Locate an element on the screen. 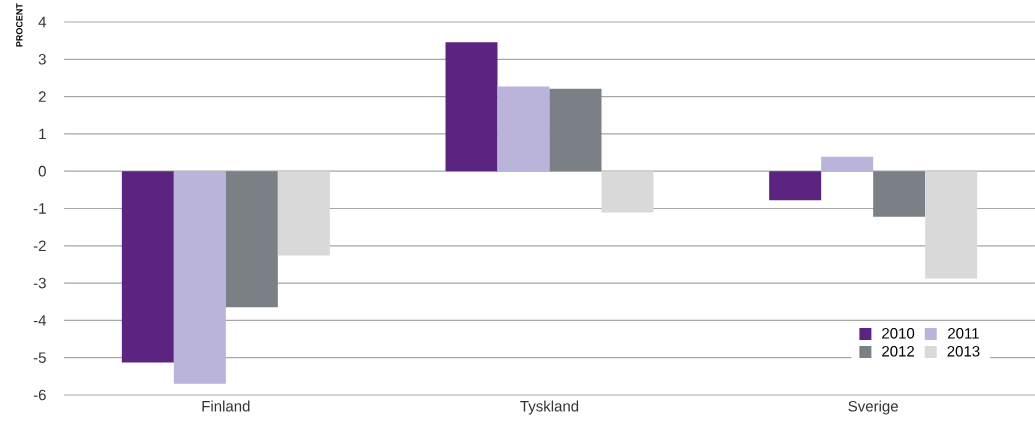  y-tick-label: -2 is located at coordinates (39, 246).